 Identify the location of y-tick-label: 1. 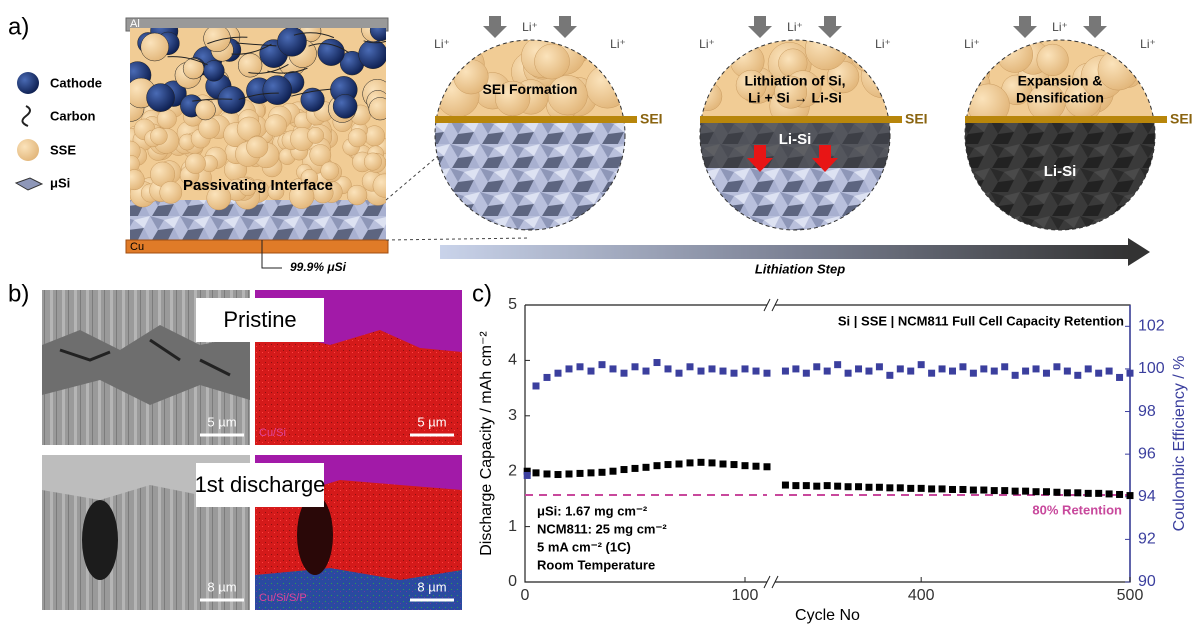
(512, 526).